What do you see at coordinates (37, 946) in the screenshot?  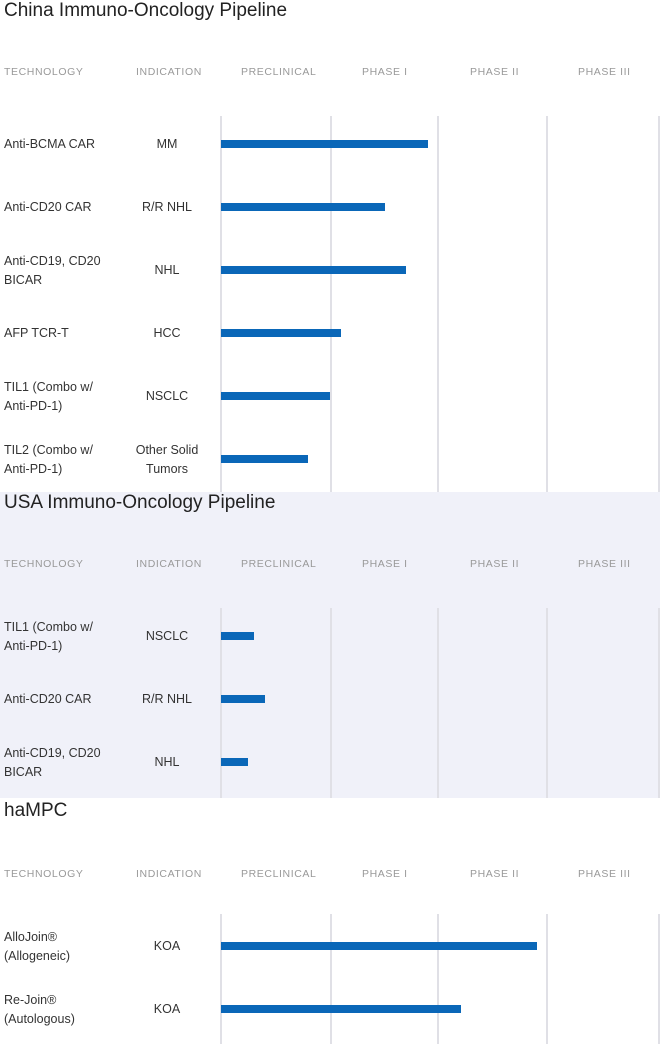 I see `technology-label: AlloJoin® (Allogeneic)` at bounding box center [37, 946].